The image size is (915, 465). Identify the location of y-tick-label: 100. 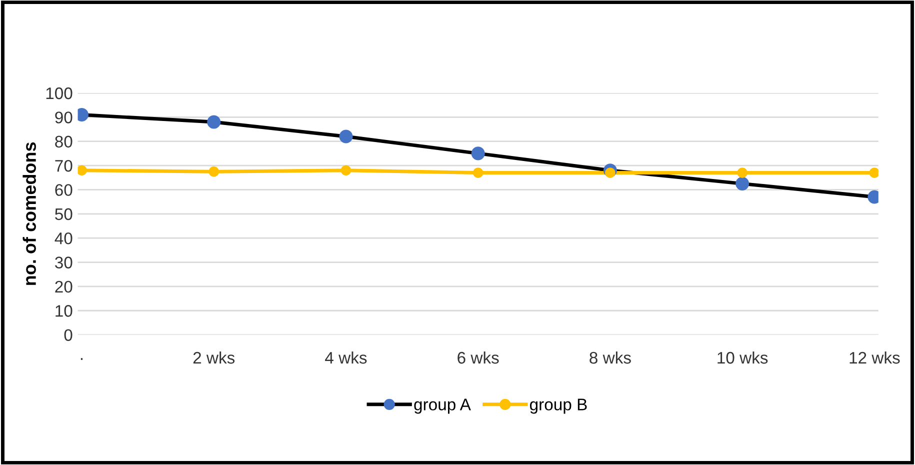
(59, 93).